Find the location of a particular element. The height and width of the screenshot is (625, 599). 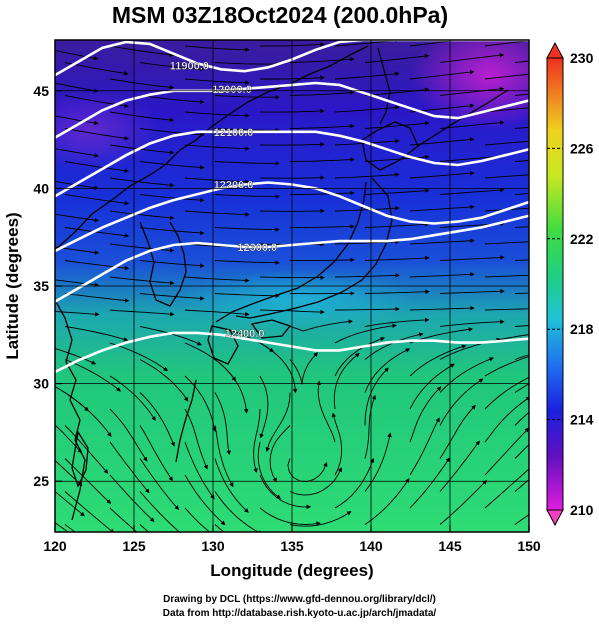

x-tick-label: 120 is located at coordinates (55, 546).